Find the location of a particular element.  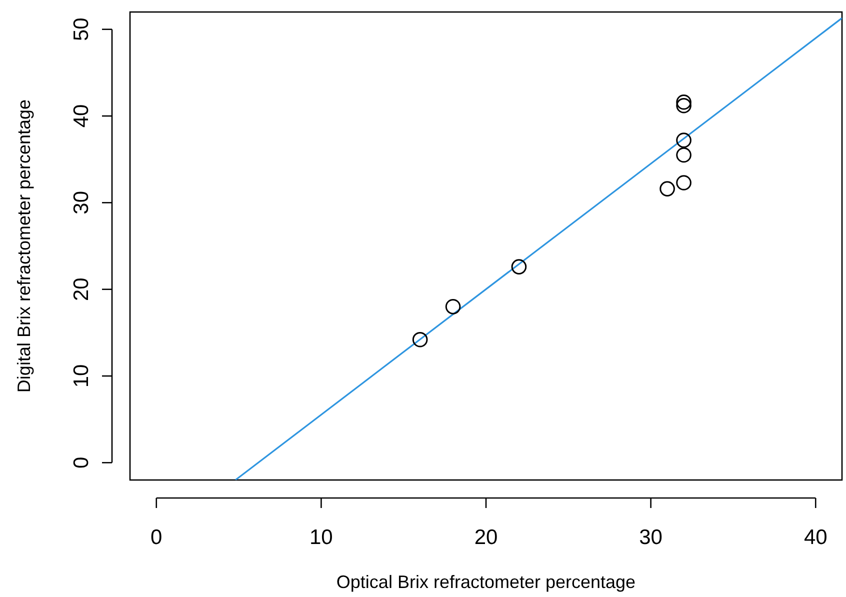

x-tick-label: 40 is located at coordinates (816, 537).